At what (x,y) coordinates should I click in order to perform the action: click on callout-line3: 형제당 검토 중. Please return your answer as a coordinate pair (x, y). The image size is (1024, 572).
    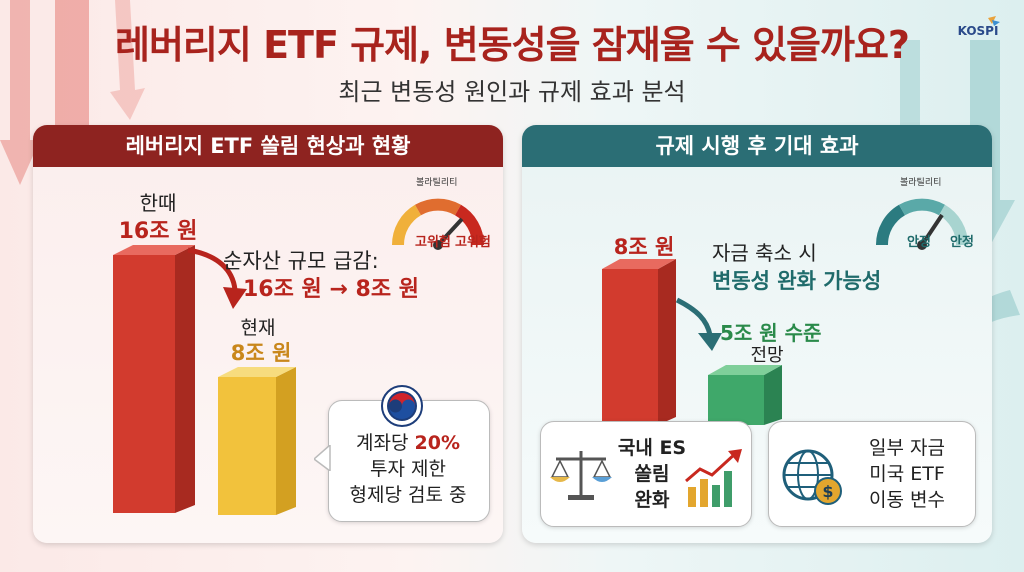
    Looking at the image, I should click on (408, 495).